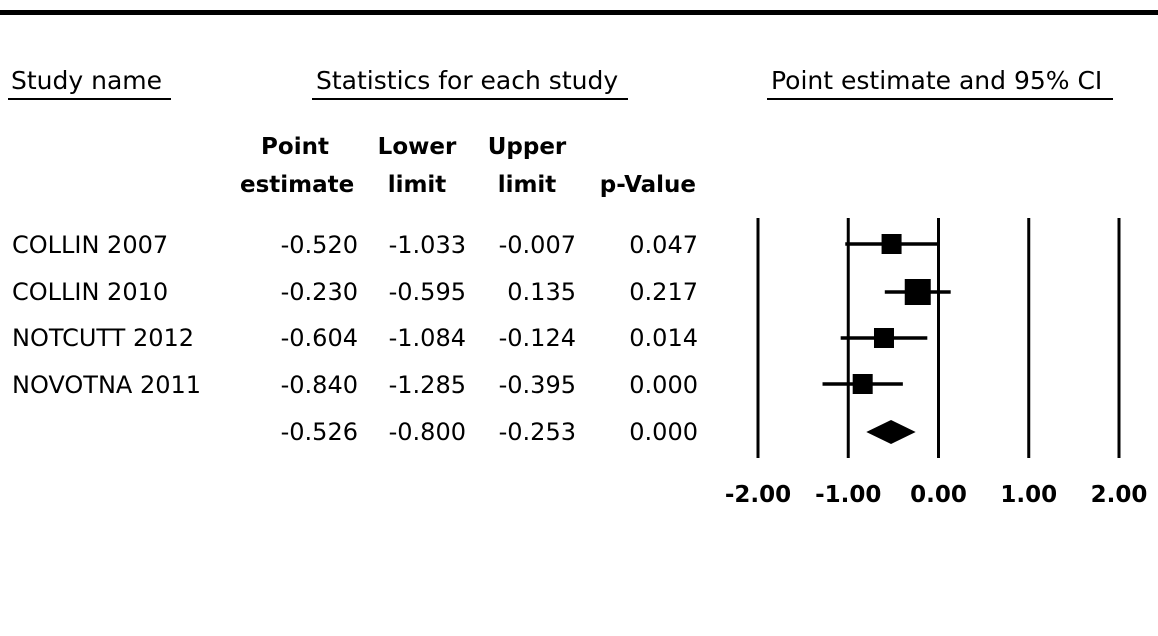  What do you see at coordinates (537, 385) in the screenshot?
I see `upper-limit: -0.395` at bounding box center [537, 385].